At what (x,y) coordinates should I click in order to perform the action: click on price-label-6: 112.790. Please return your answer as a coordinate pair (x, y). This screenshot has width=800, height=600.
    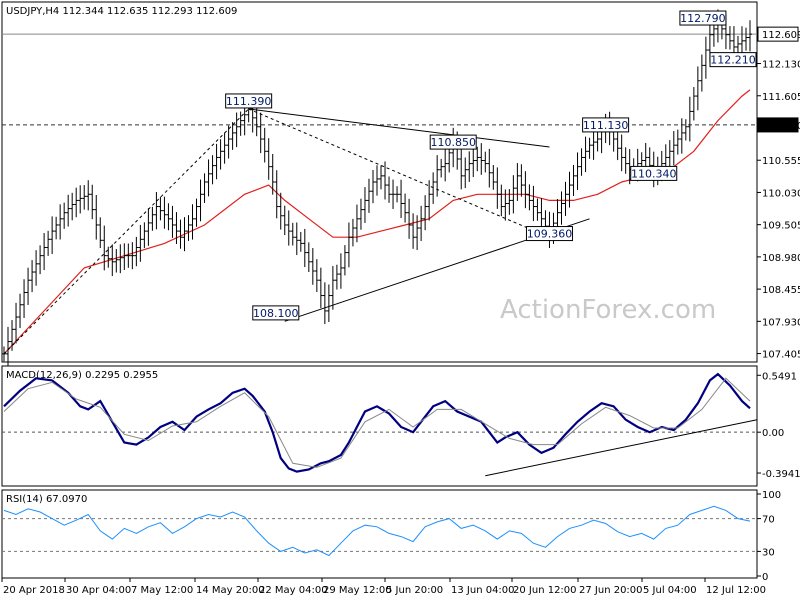
    Looking at the image, I should click on (703, 18).